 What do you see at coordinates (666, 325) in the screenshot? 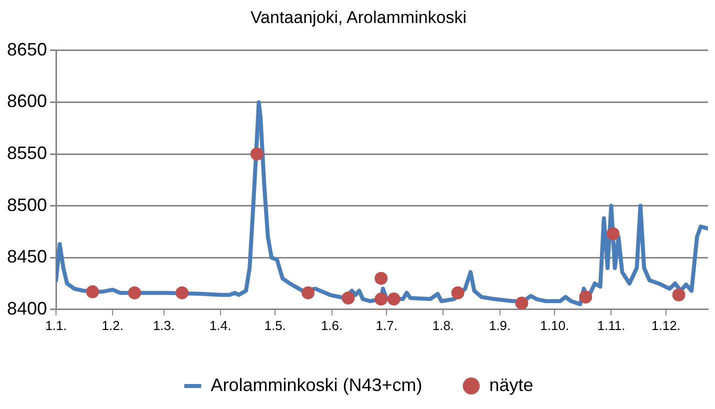
I see `x-tick-label: 1.12.` at bounding box center [666, 325].